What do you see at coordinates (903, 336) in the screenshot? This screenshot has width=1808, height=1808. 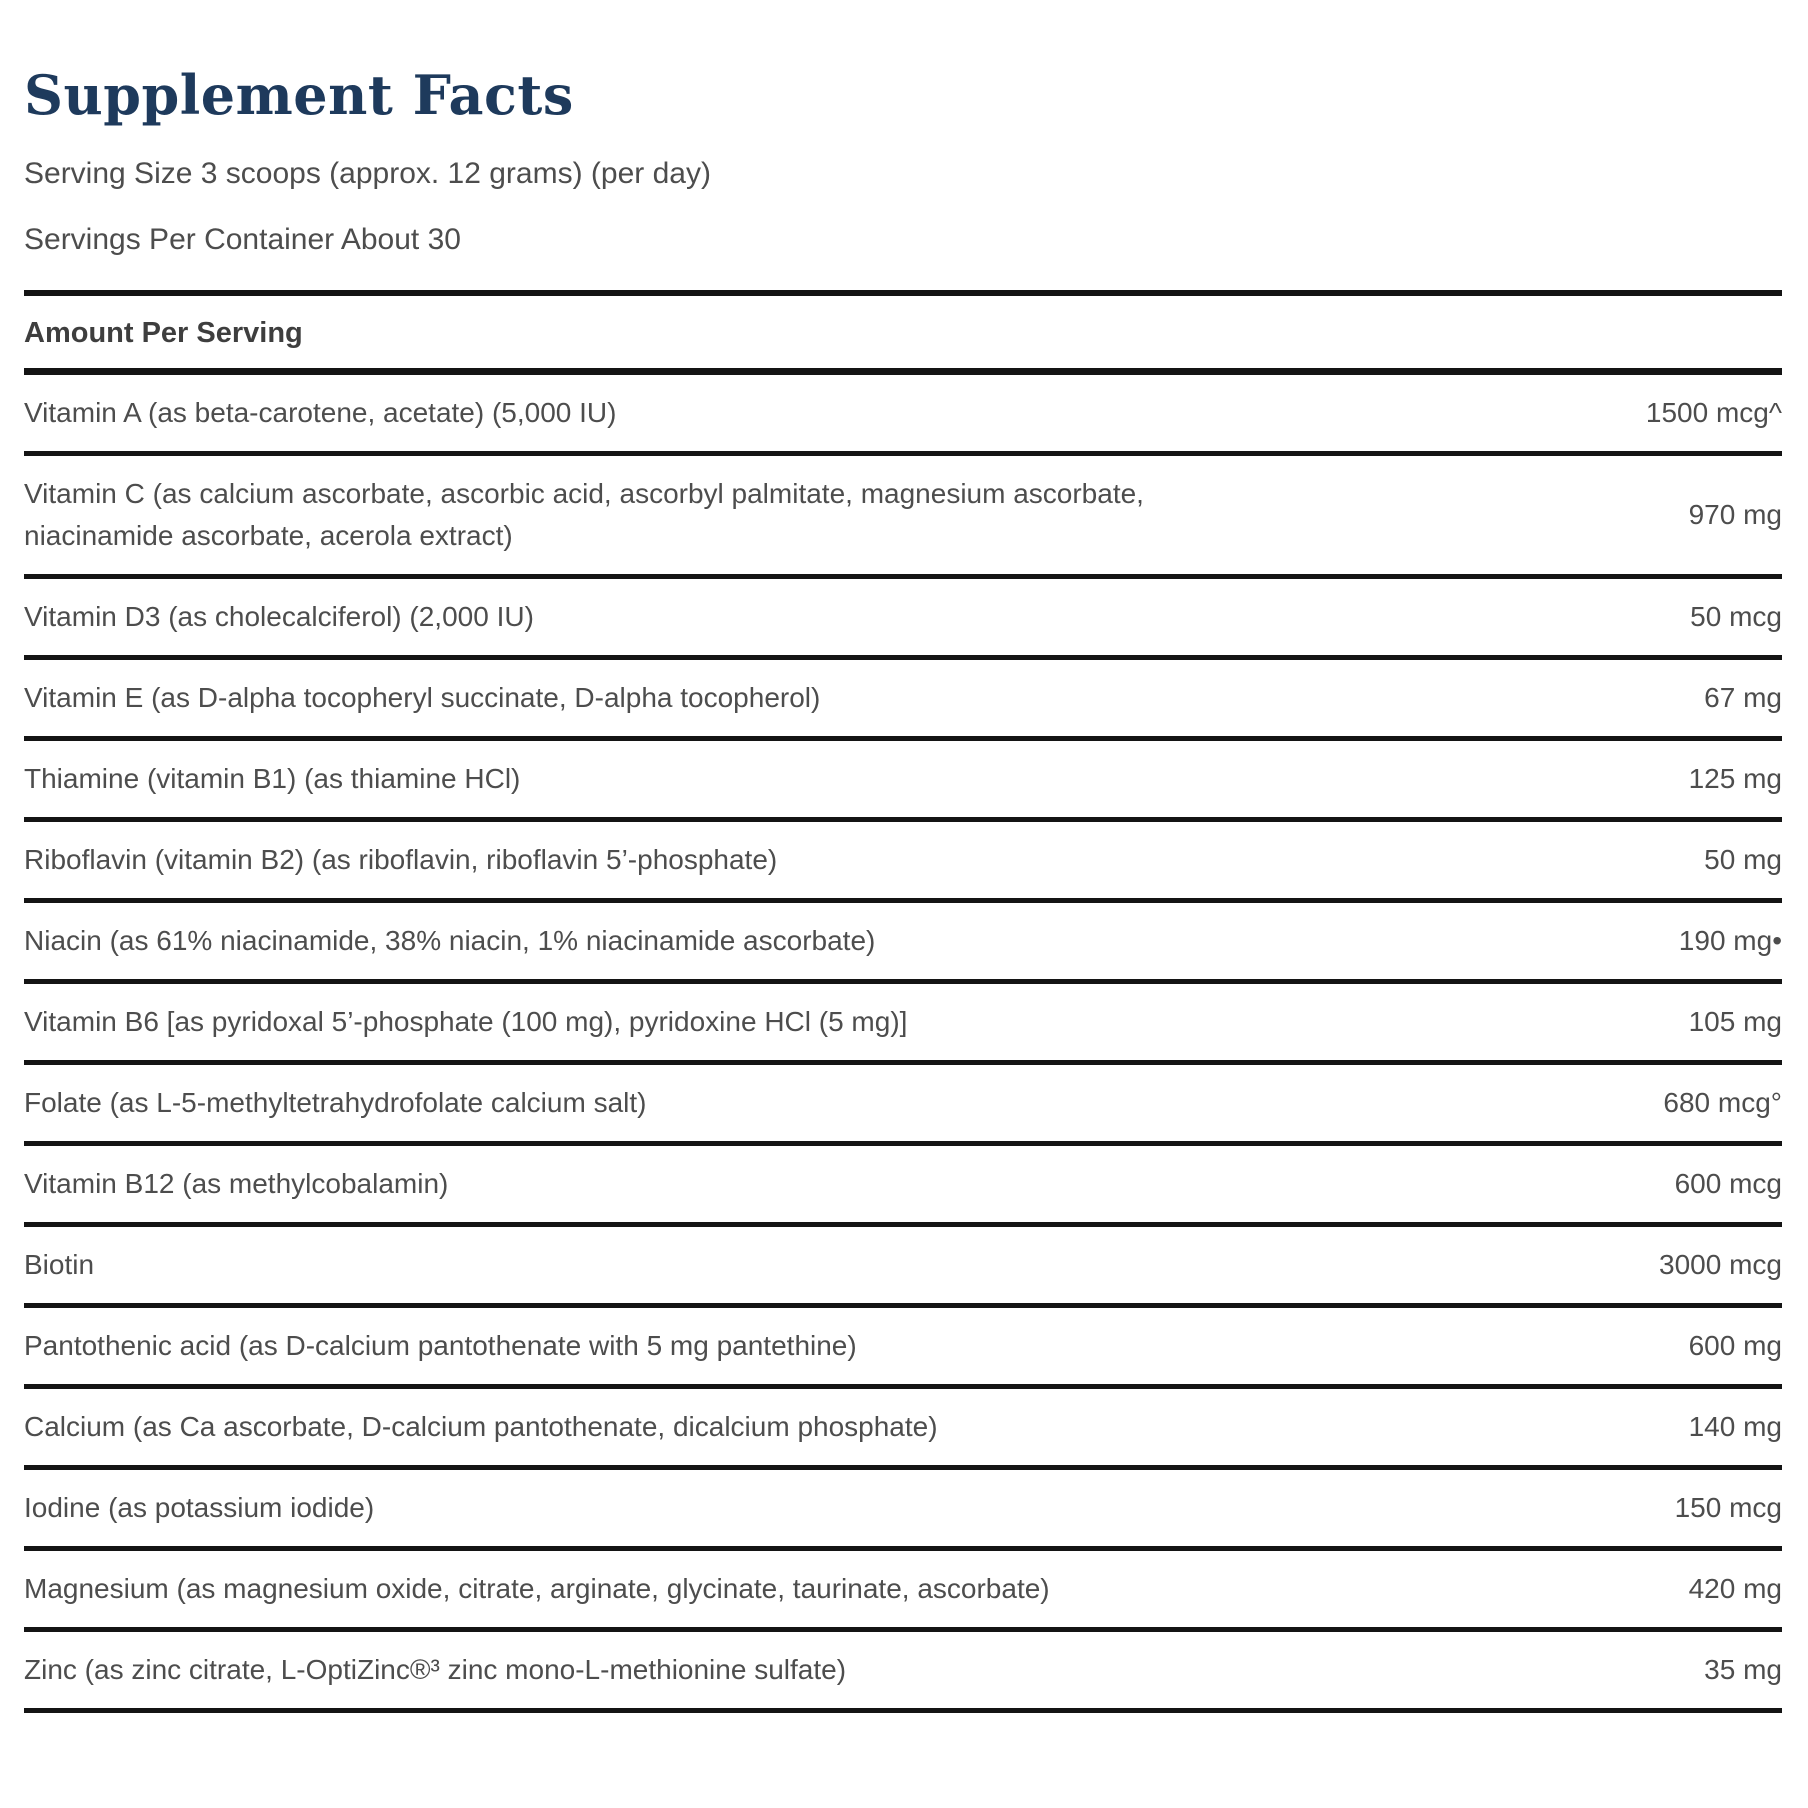 I see `amount-per-serving-header: Amount Per Serving` at bounding box center [903, 336].